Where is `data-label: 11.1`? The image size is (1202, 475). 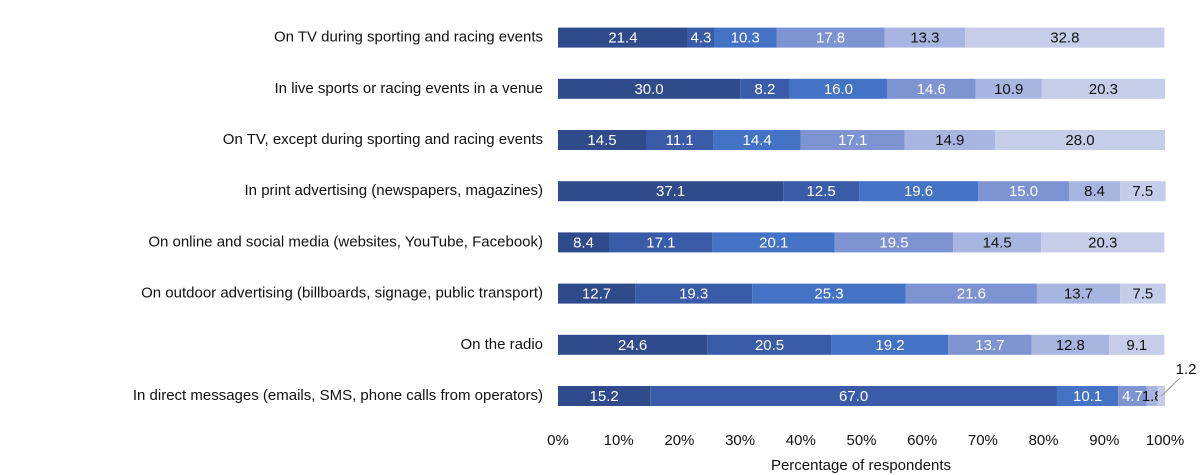 data-label: 11.1 is located at coordinates (680, 140).